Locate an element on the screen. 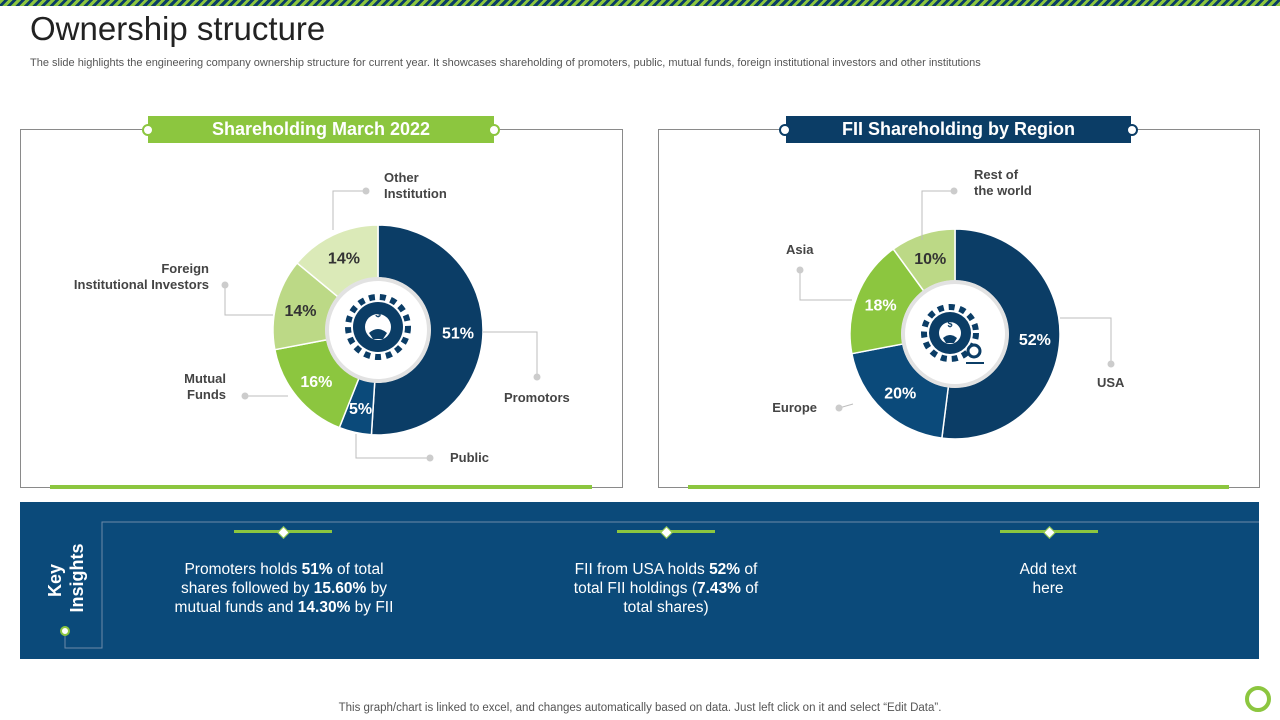  callout-dot-europe is located at coordinates (839, 408).